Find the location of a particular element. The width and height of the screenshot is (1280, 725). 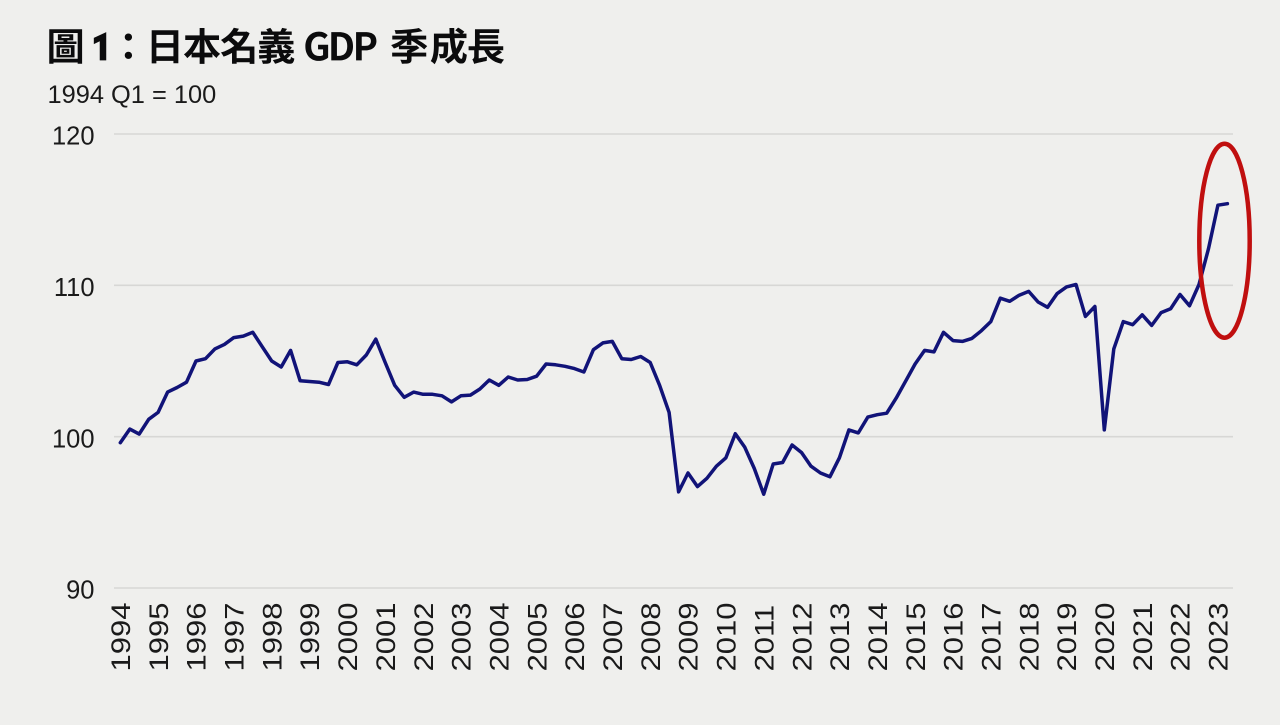

svg-text: 1996 is located at coordinates (197, 637).